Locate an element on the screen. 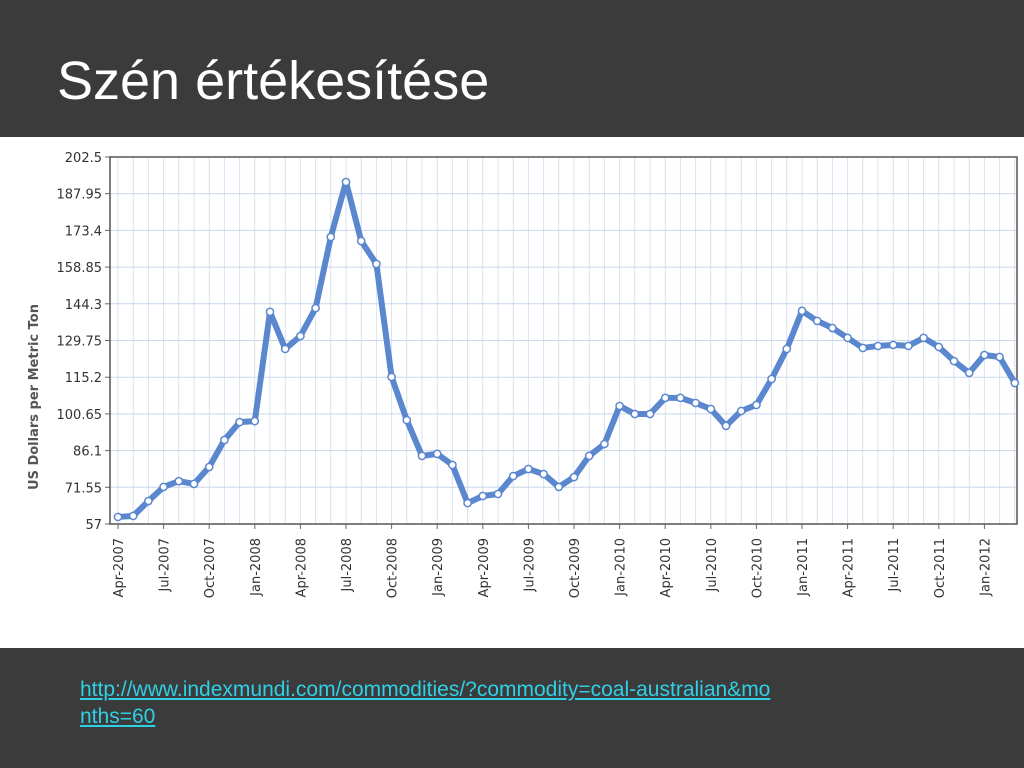 This screenshot has height=768, width=1024. y-tick-label: 173.4 is located at coordinates (83, 231).